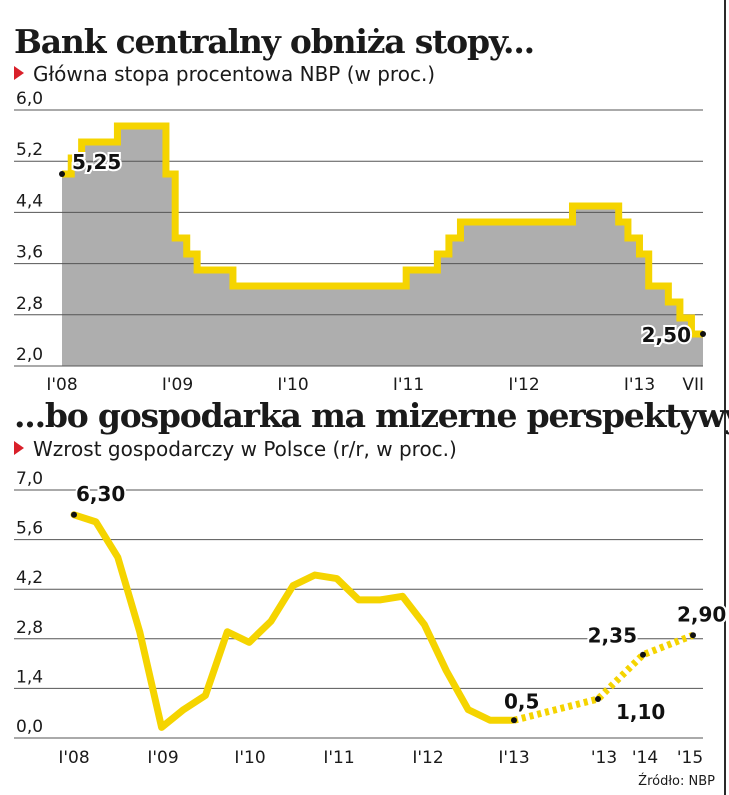  Describe the element at coordinates (521, 701) in the screenshot. I see `annotation-label: 0,5` at that location.